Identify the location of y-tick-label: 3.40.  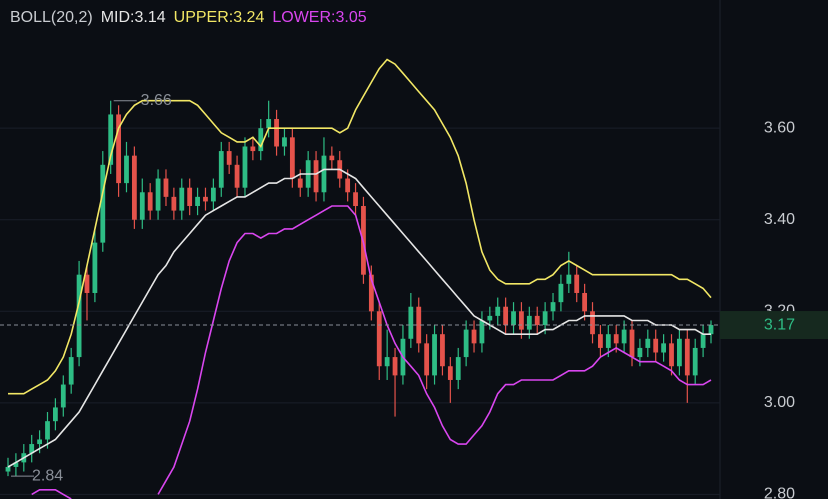
(779, 219).